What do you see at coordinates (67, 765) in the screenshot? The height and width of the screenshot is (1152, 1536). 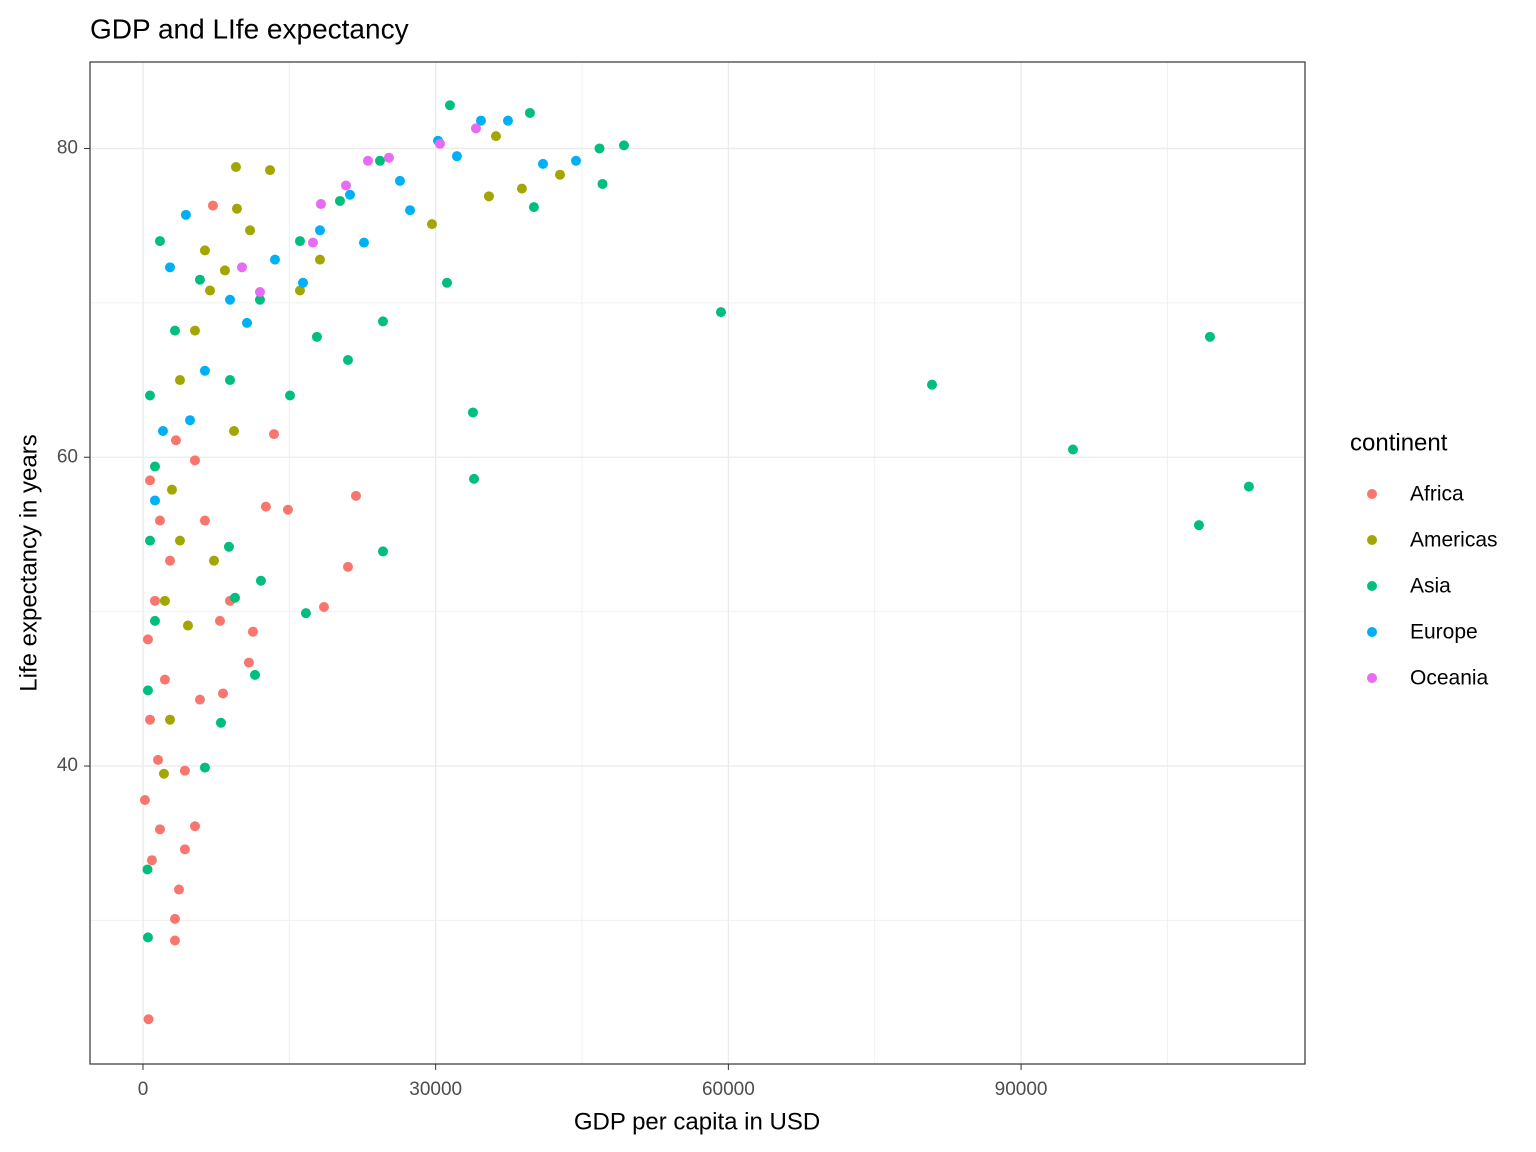 I see `y-tick-label: 40` at bounding box center [67, 765].